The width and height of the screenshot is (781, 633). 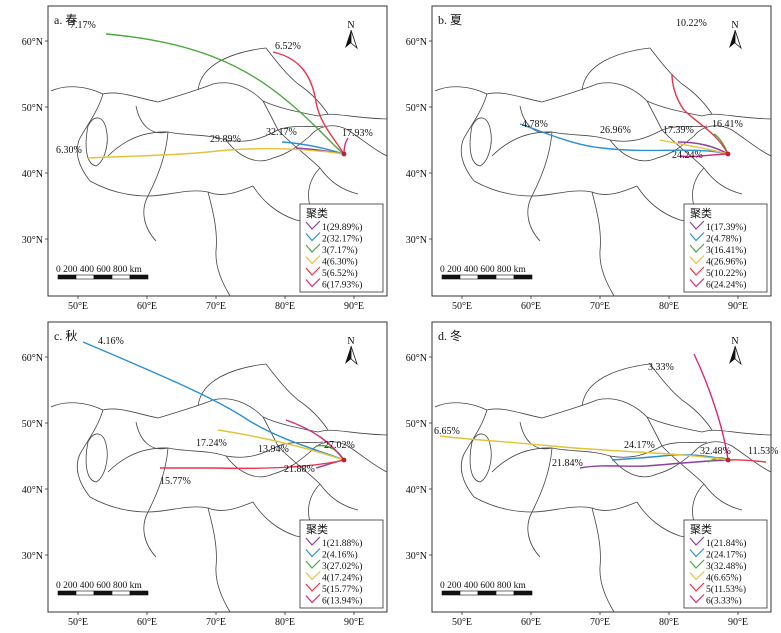 What do you see at coordinates (342, 601) in the screenshot?
I see `legend-item: 6(13.94%)` at bounding box center [342, 601].